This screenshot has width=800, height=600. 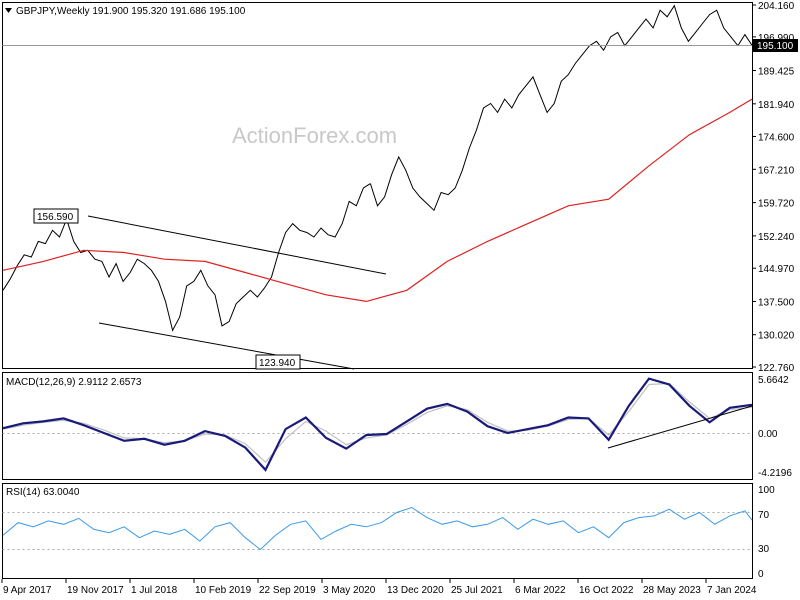 What do you see at coordinates (776, 38) in the screenshot?
I see `price-tick-label: 196.990` at bounding box center [776, 38].